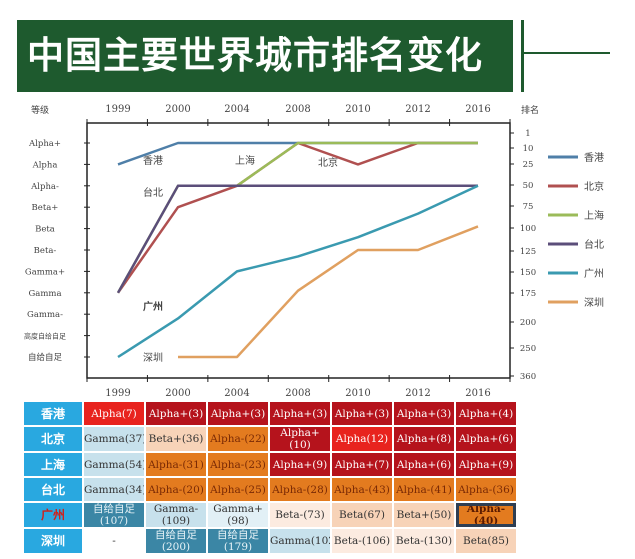 This screenshot has width=635, height=559. I want to click on rank-cell: Gamma-(109), so click(176, 515).